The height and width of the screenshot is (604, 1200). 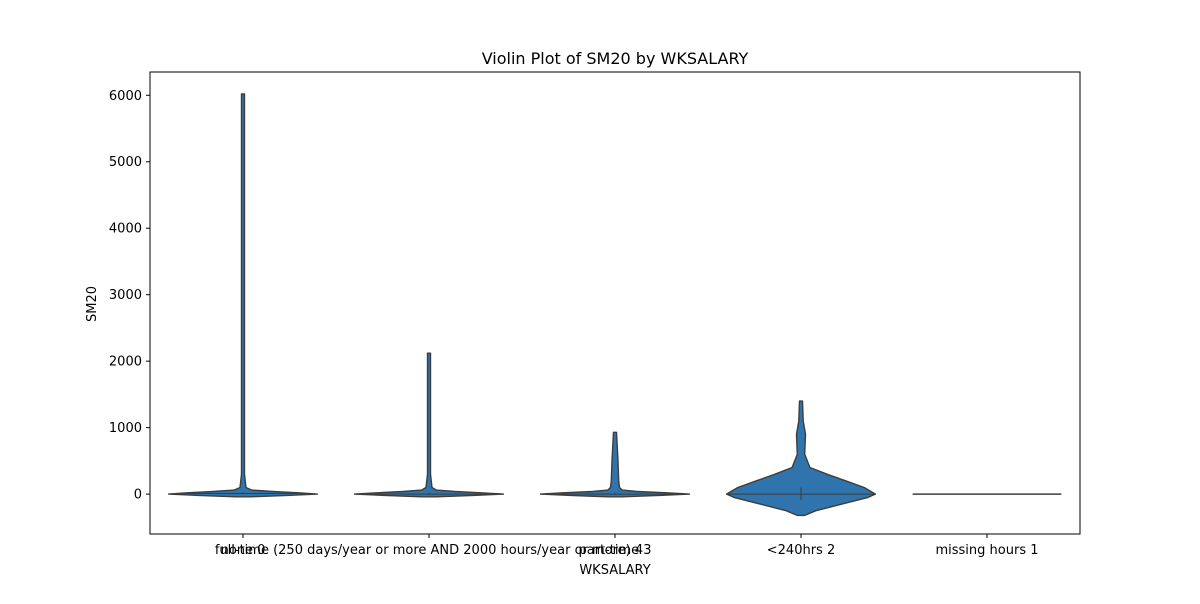 What do you see at coordinates (125, 428) in the screenshot?
I see `y-tick-label: 1000` at bounding box center [125, 428].